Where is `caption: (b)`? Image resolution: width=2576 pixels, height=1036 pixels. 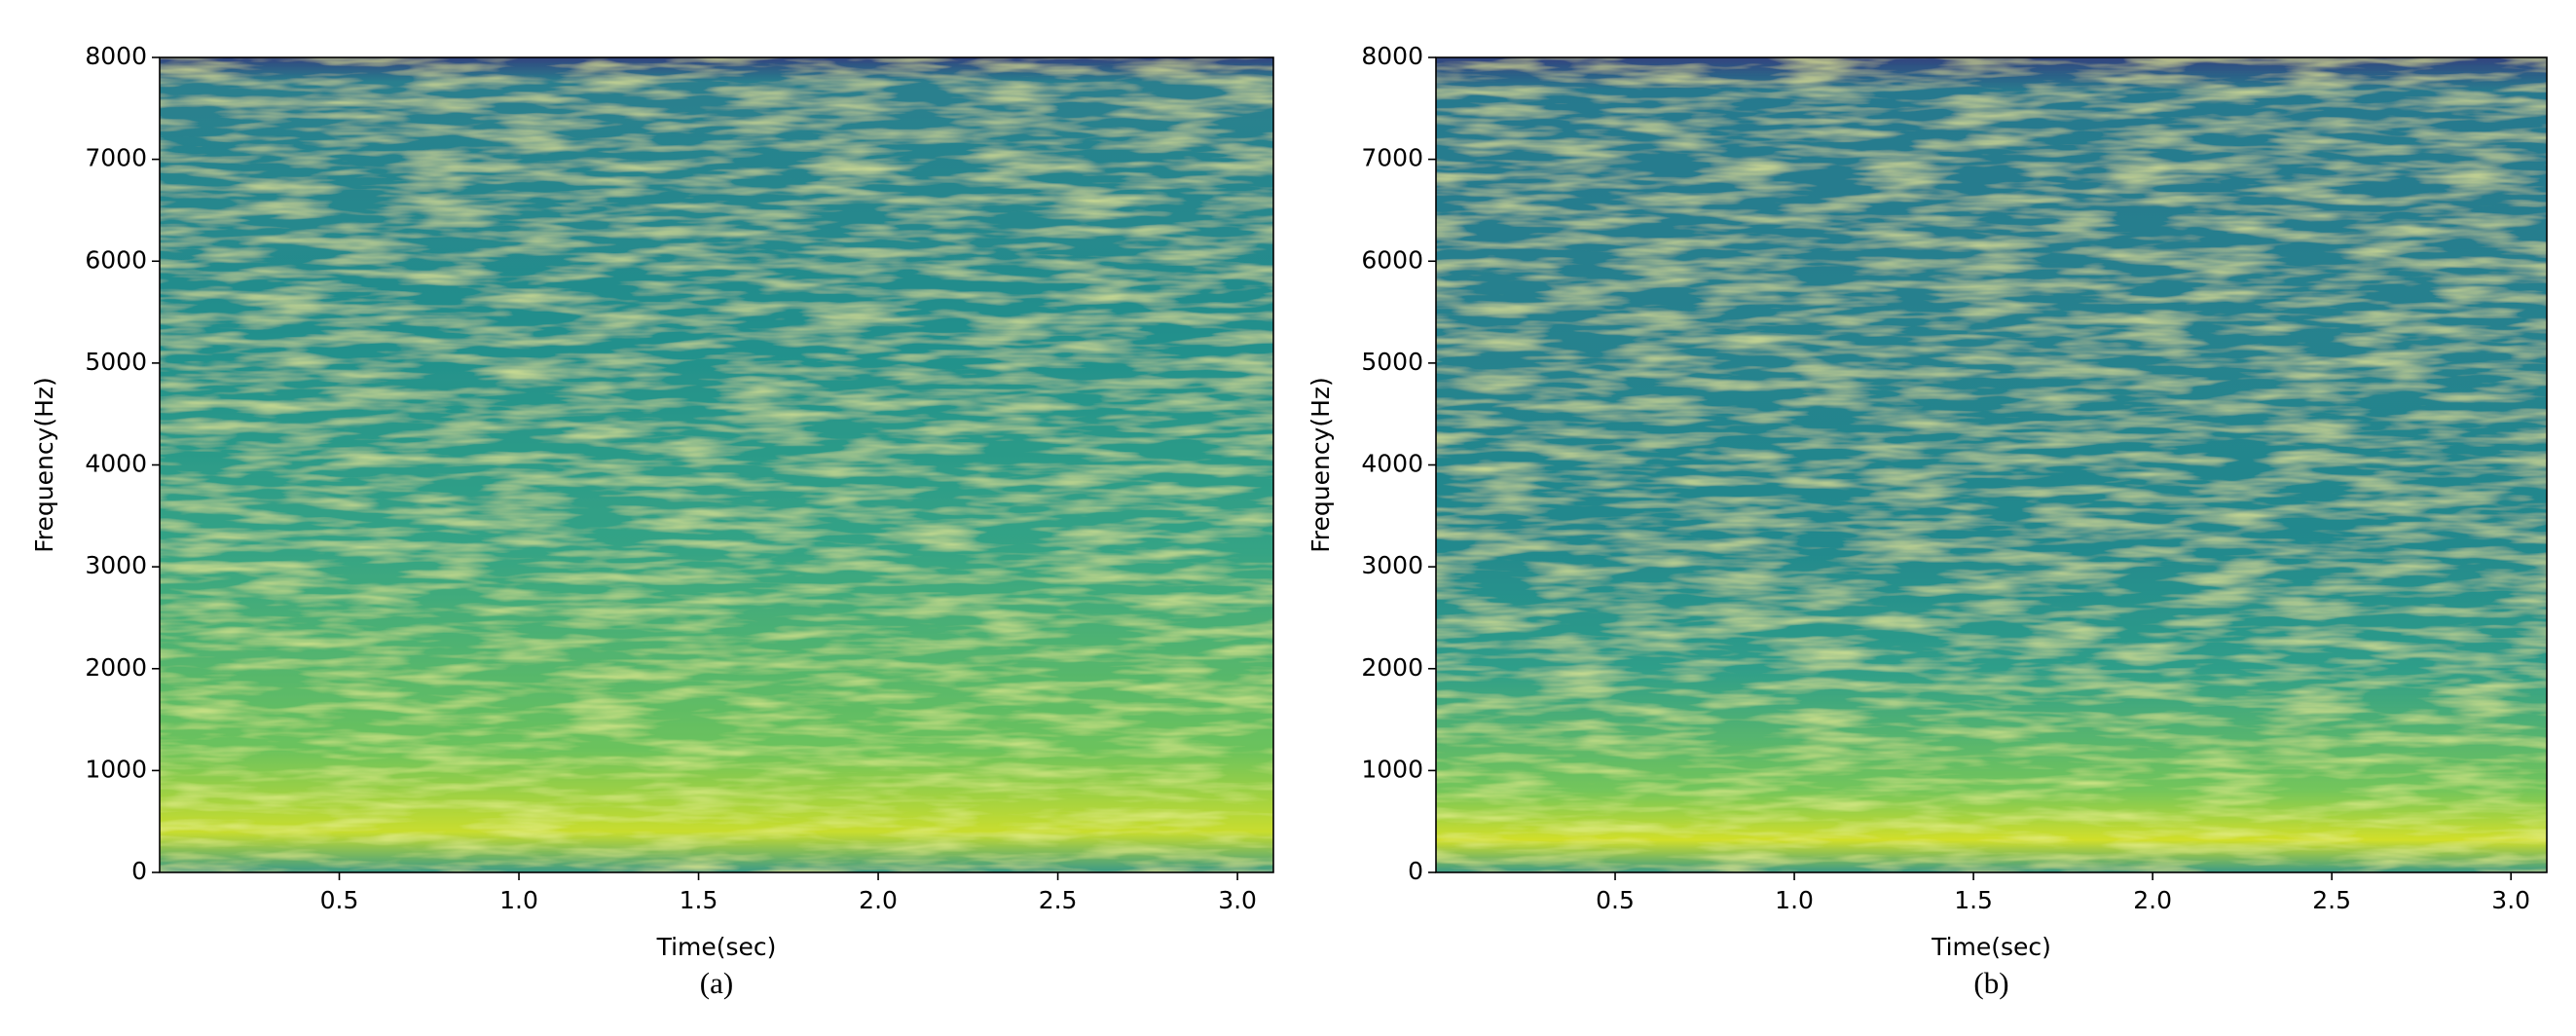
caption: (b) is located at coordinates (1990, 983).